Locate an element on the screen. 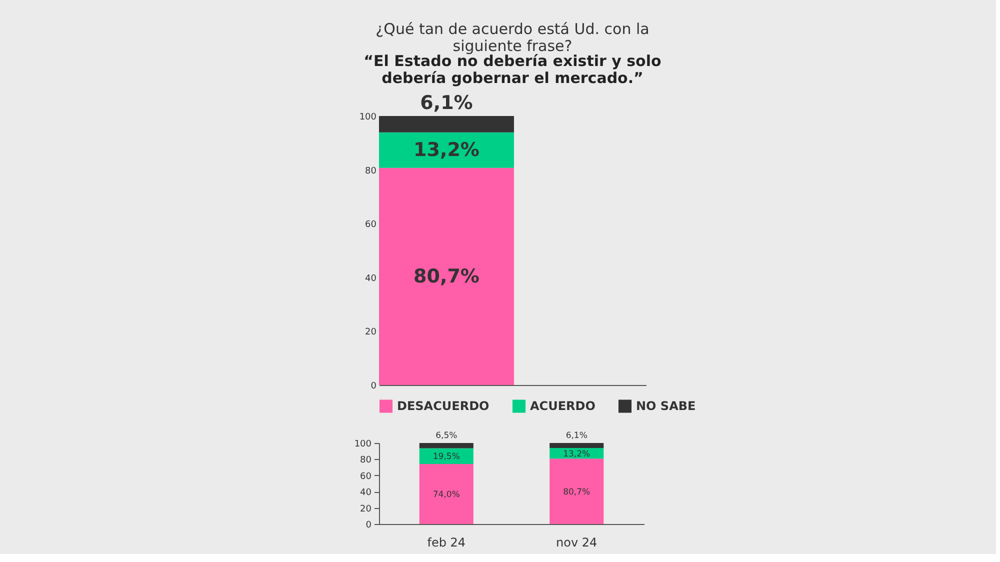  chart-title: ¿Qué tan de acuerdo está Ud. con la siguiente frase? is located at coordinates (513, 37).